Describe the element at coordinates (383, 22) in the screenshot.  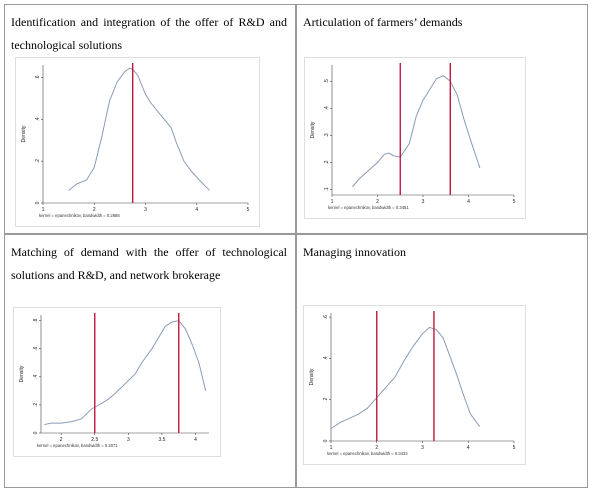
I see `panel-title: Articulation of farmers’ demands` at that location.